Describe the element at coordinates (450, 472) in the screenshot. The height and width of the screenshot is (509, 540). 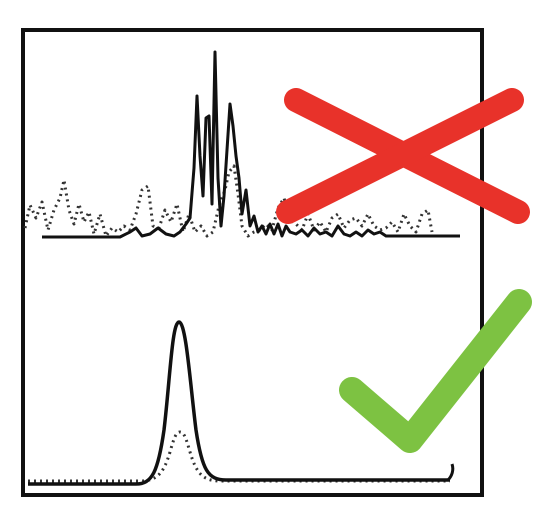
I see `bottom-baseline-tick` at that location.